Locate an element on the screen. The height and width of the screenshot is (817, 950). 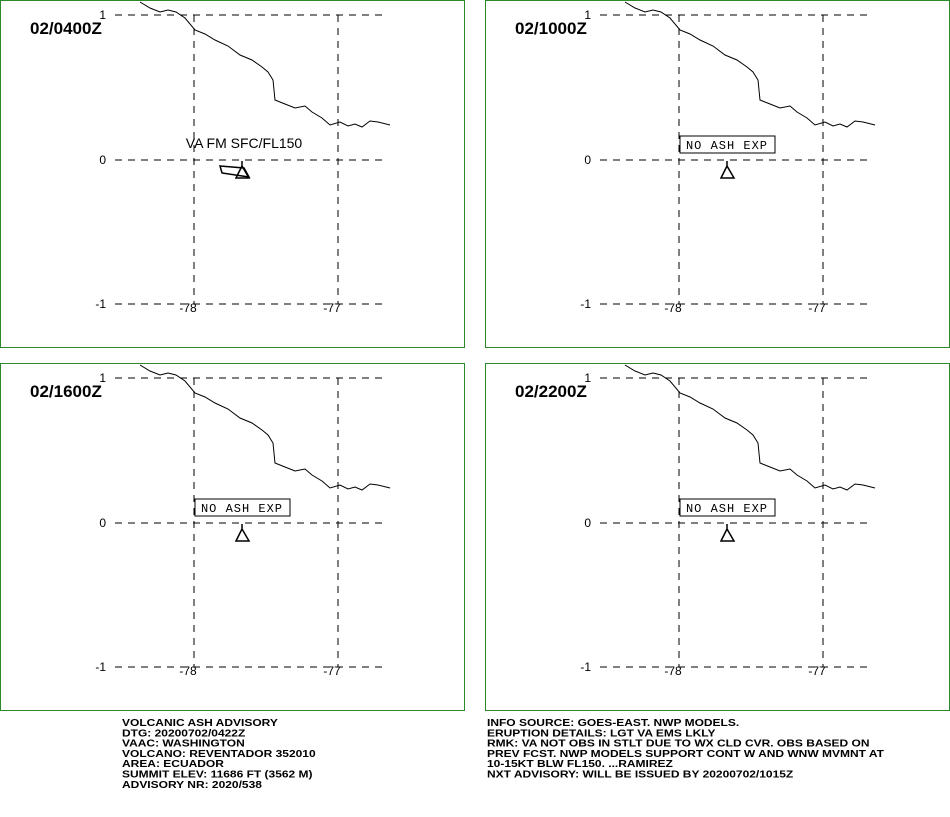
advisory-line: DTG: 20200702/0422Z is located at coordinates (184, 733).